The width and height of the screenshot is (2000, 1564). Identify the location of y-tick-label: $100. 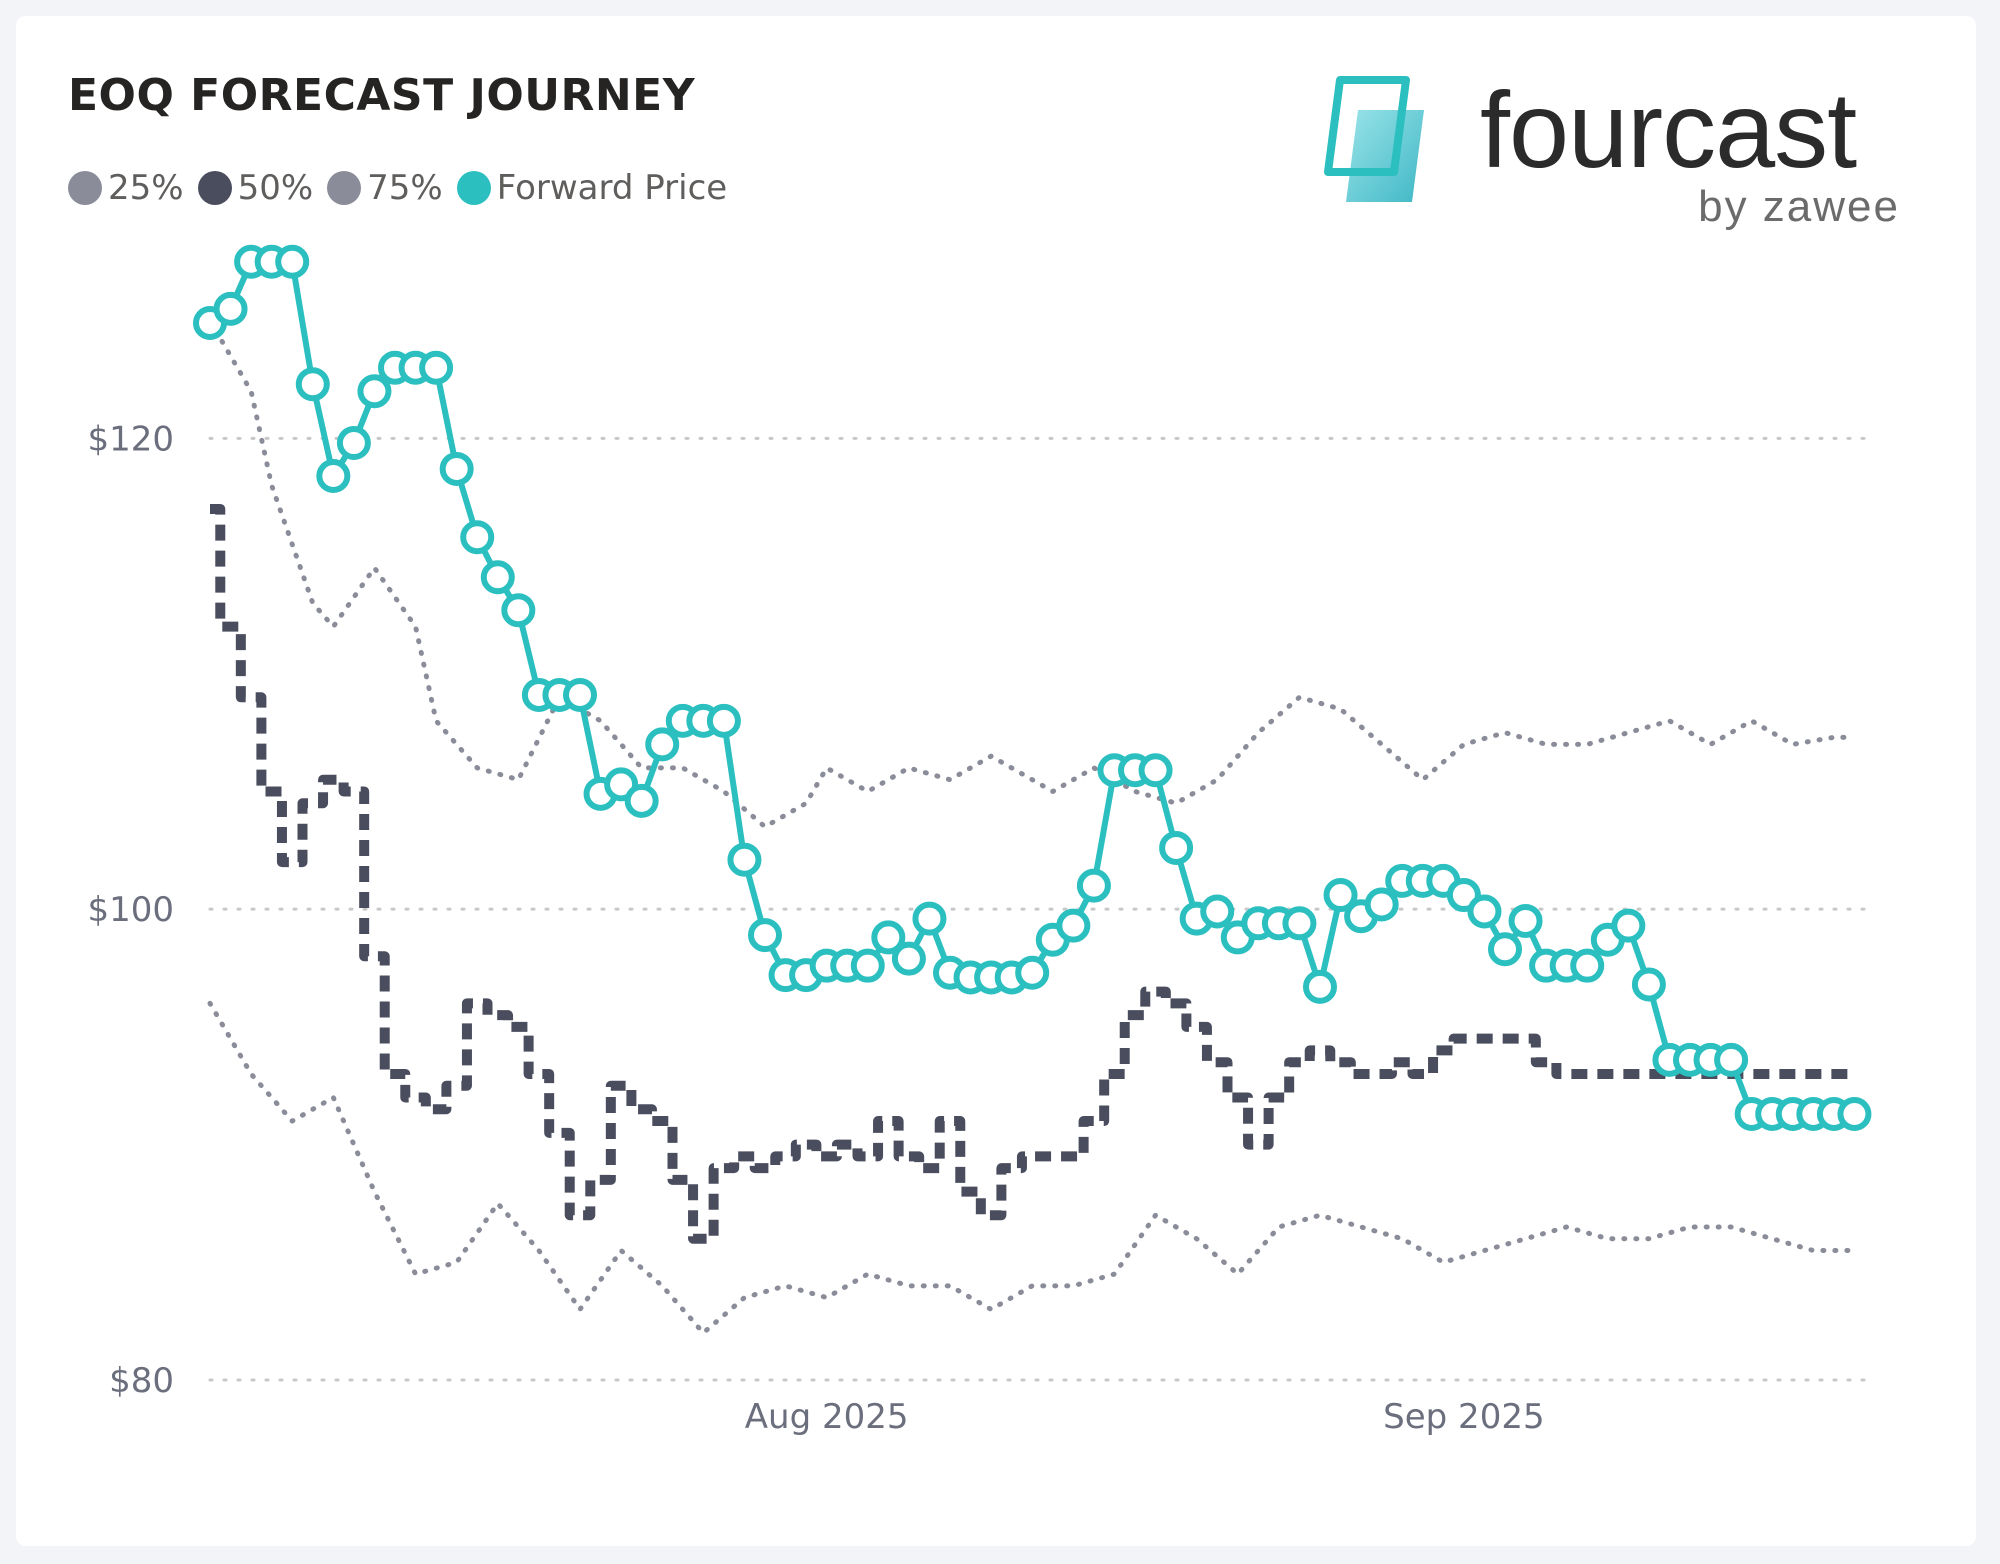
(130, 910).